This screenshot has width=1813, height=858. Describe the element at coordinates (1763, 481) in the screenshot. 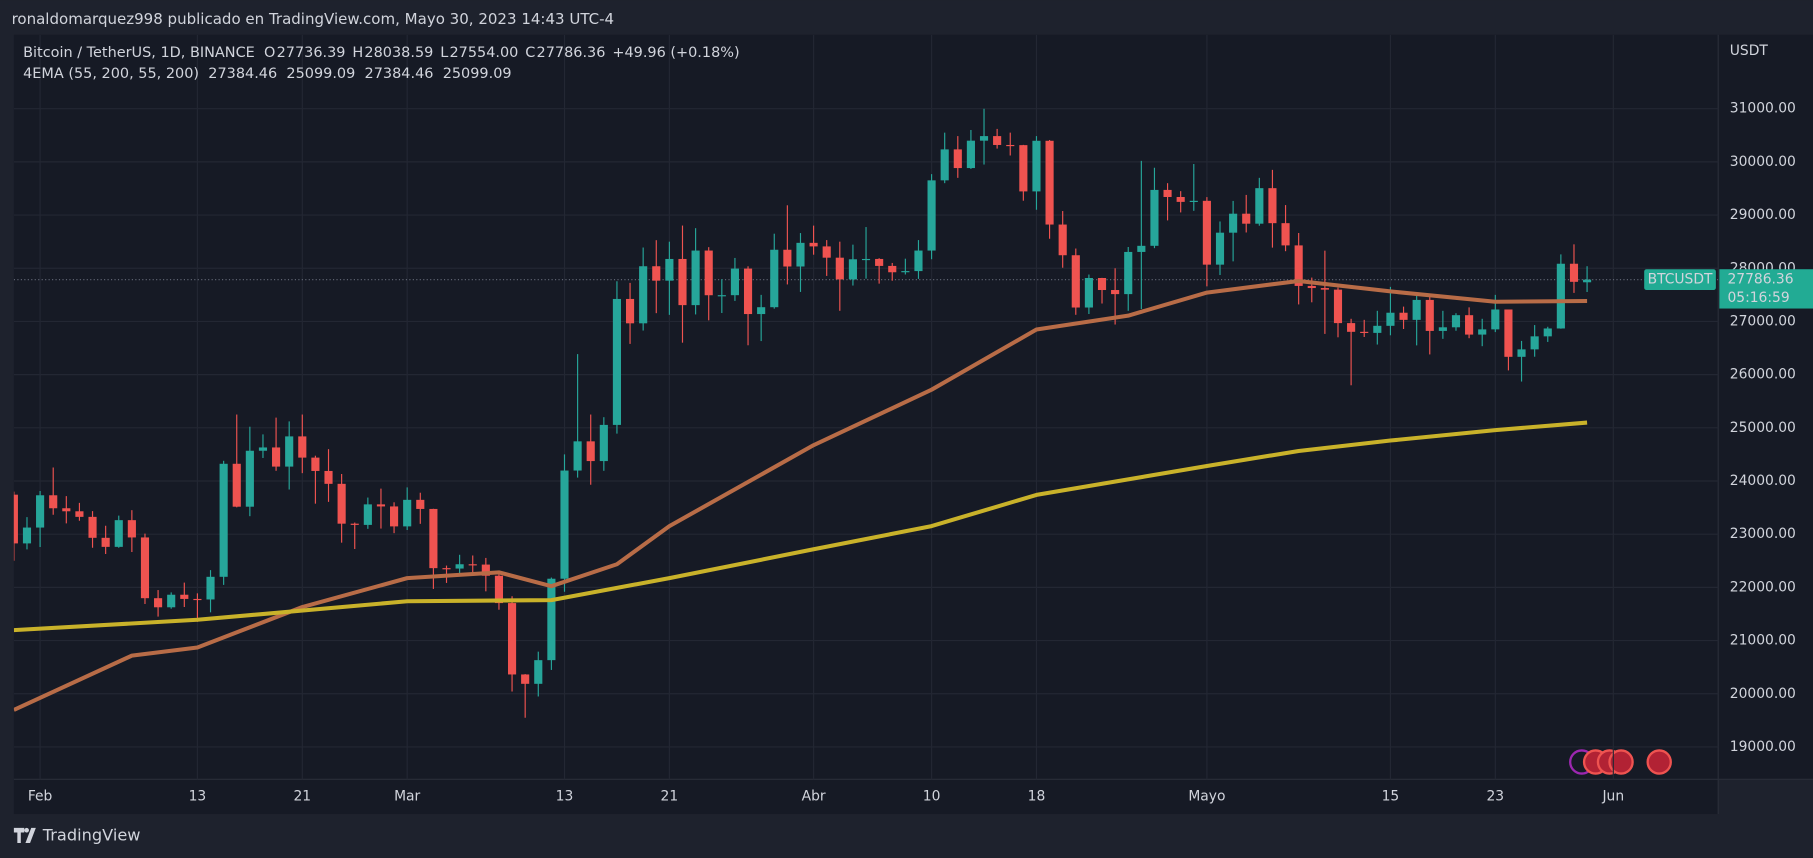

I see `y-tick-label: 24000.00` at that location.